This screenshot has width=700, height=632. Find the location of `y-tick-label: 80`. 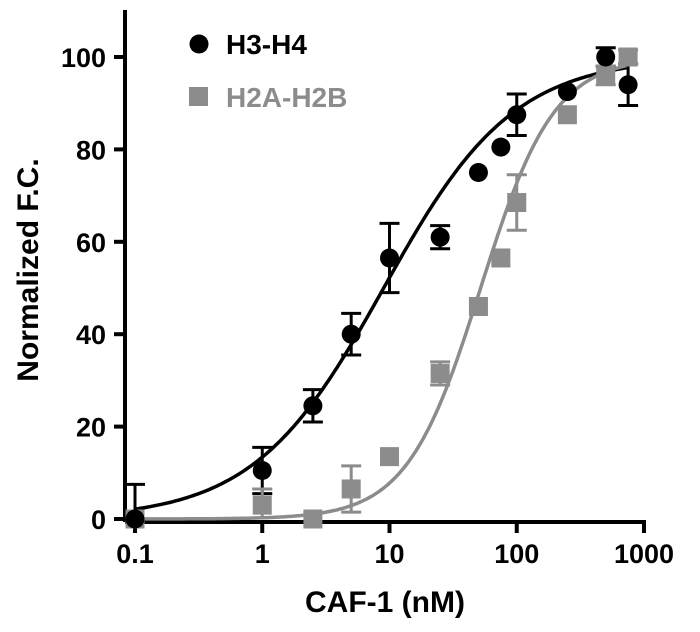

y-tick-label: 80 is located at coordinates (91, 150).